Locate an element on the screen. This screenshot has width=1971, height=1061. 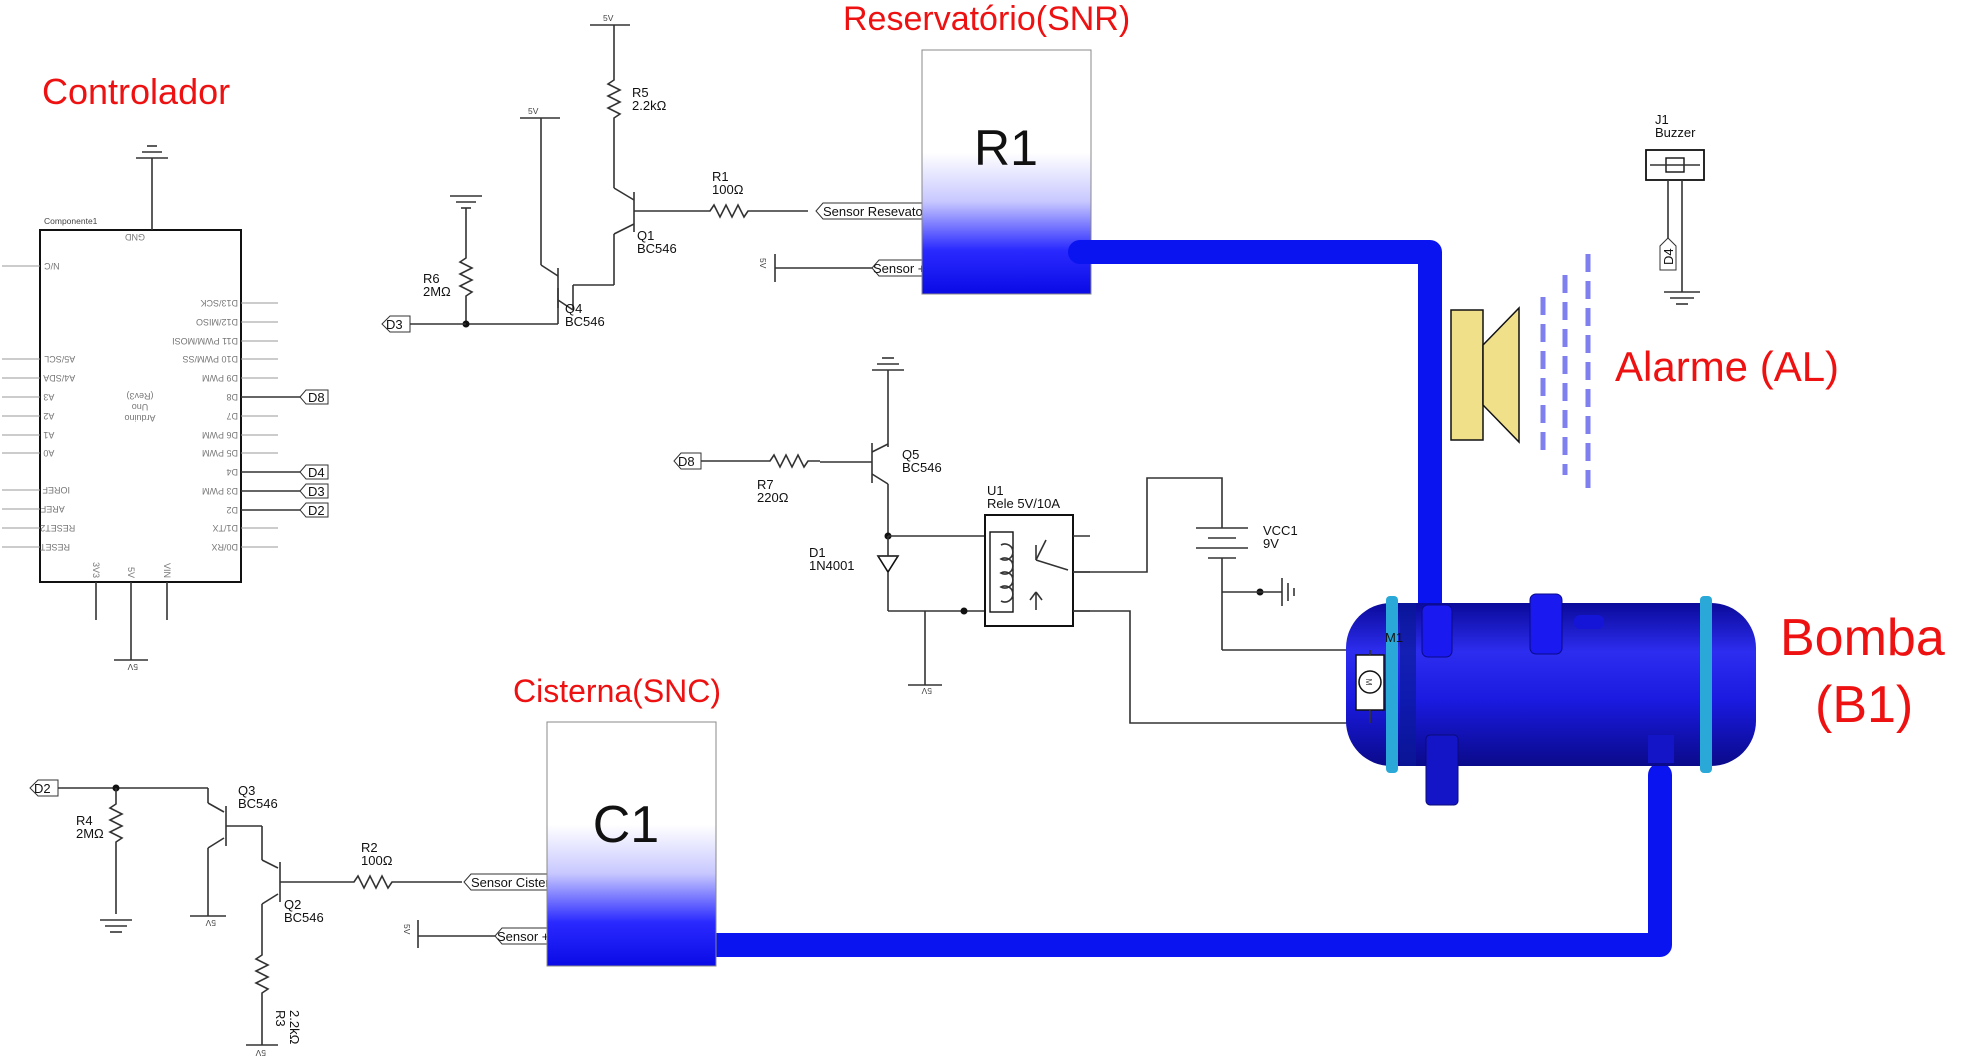
buzzer-pin-tag: D4 is located at coordinates (1668, 256).